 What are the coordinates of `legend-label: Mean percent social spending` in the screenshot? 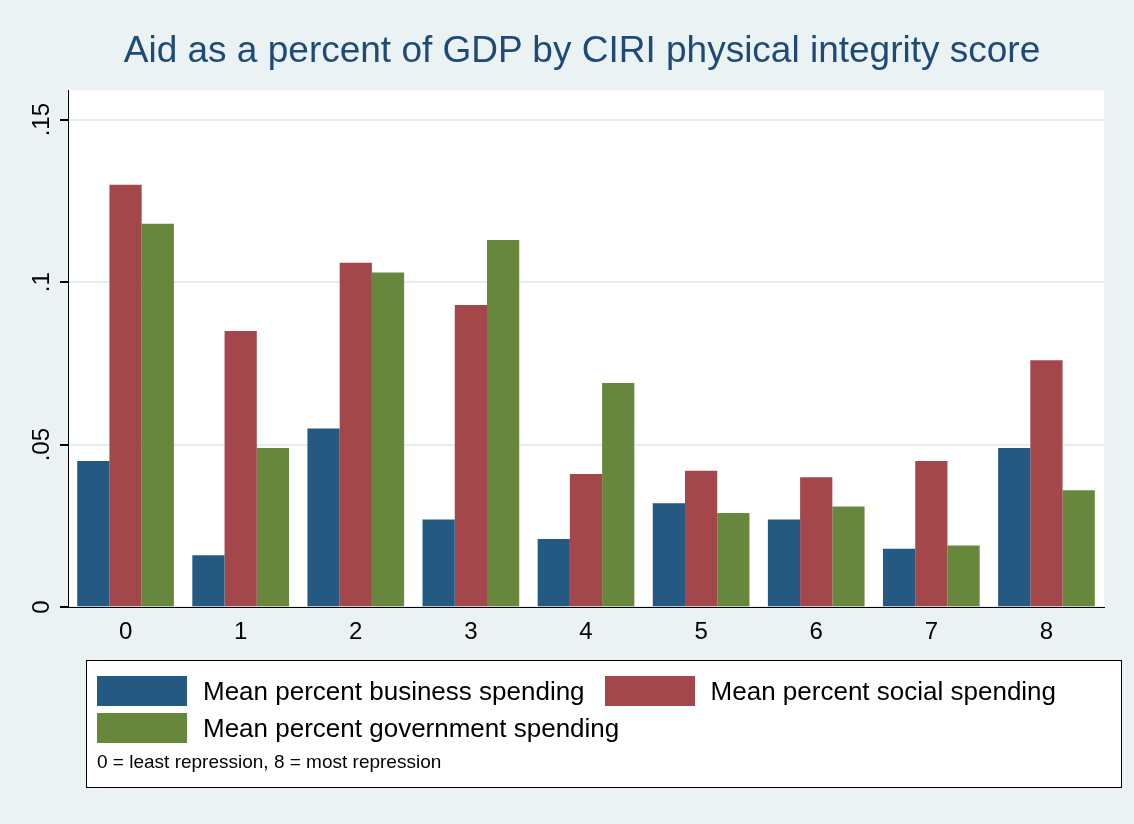 It's located at (883, 691).